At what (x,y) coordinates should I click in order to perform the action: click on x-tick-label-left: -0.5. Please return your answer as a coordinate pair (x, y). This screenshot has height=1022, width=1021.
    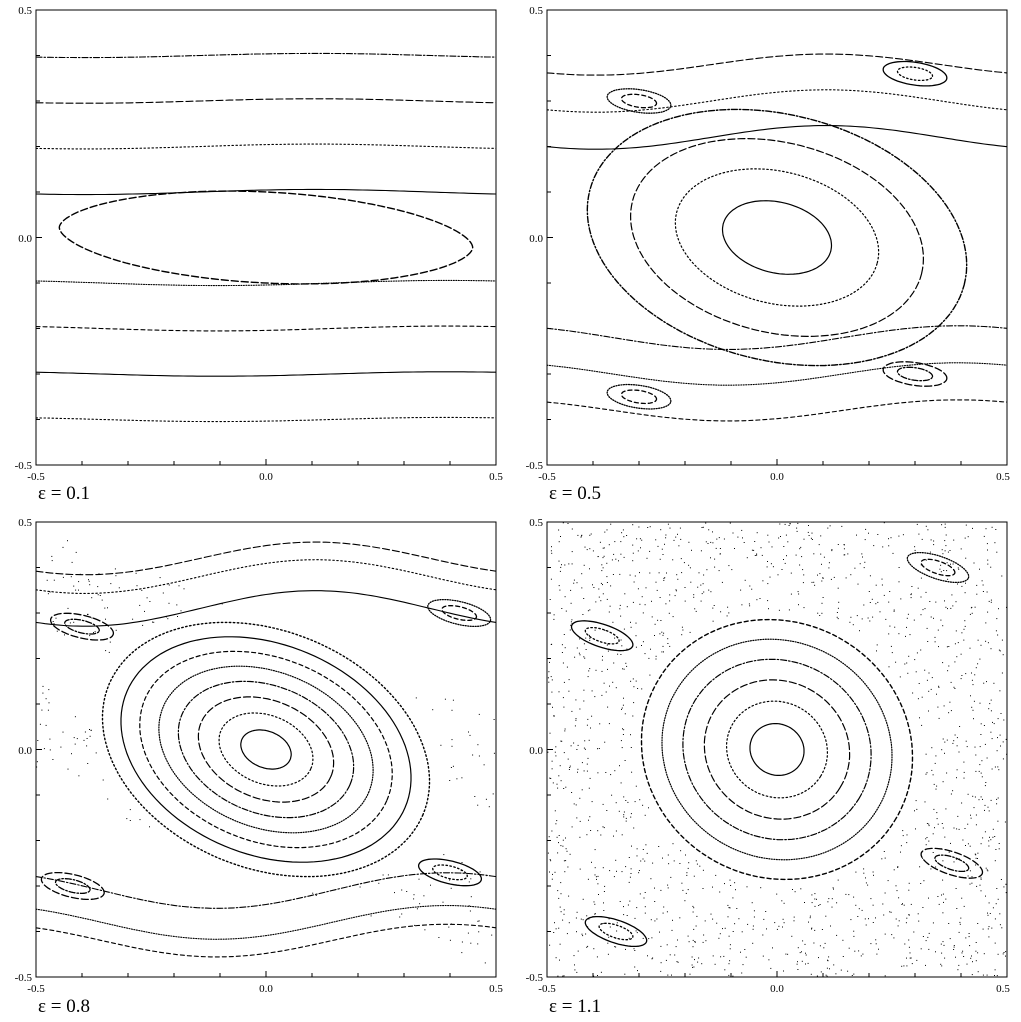
    Looking at the image, I should click on (36, 477).